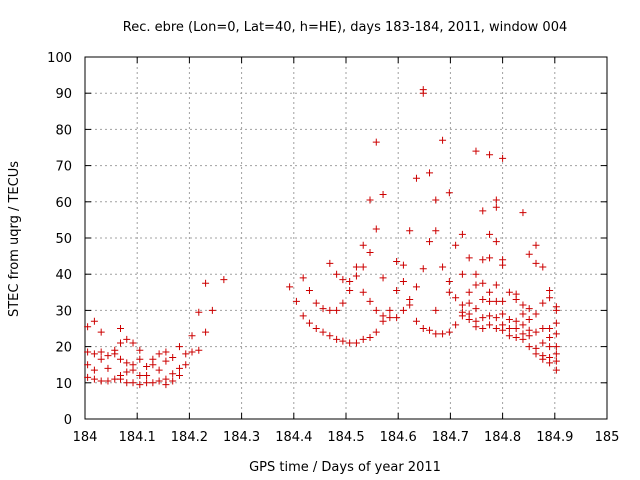  What do you see at coordinates (63, 348) in the screenshot?
I see `y-tick-label: 20` at bounding box center [63, 348].